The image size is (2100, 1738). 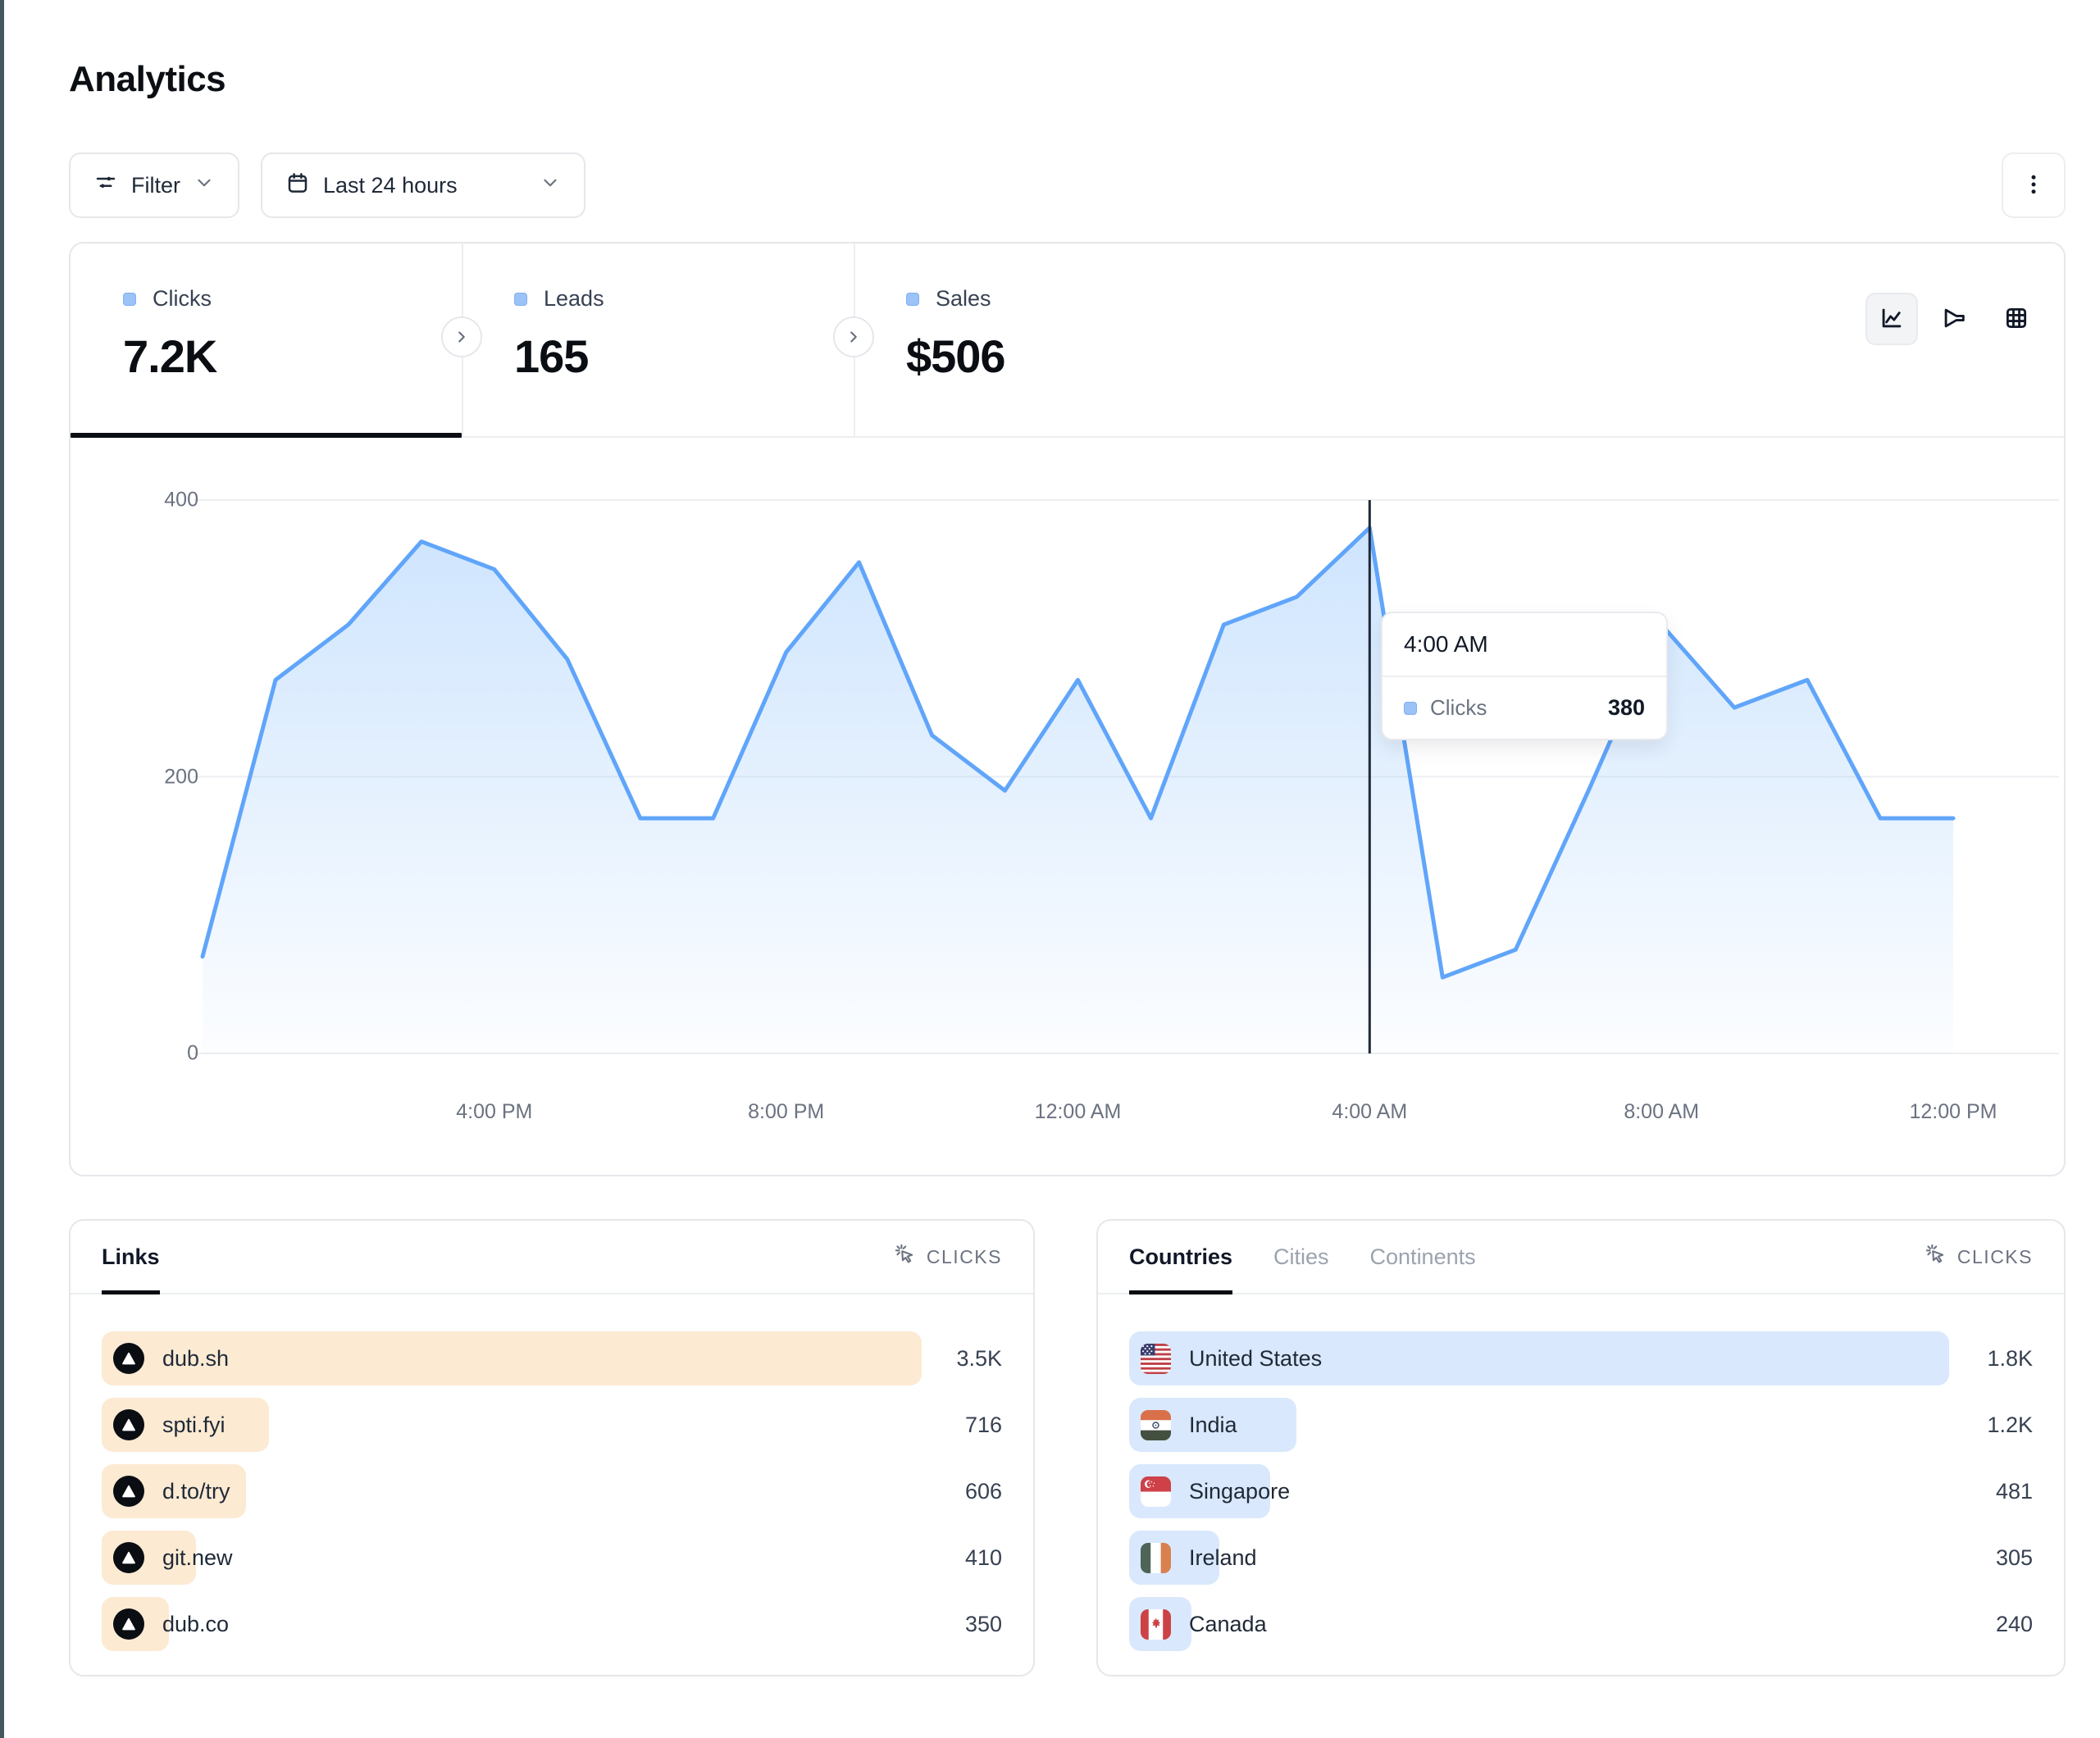 What do you see at coordinates (2, 869) in the screenshot?
I see `left-edge-accent` at bounding box center [2, 869].